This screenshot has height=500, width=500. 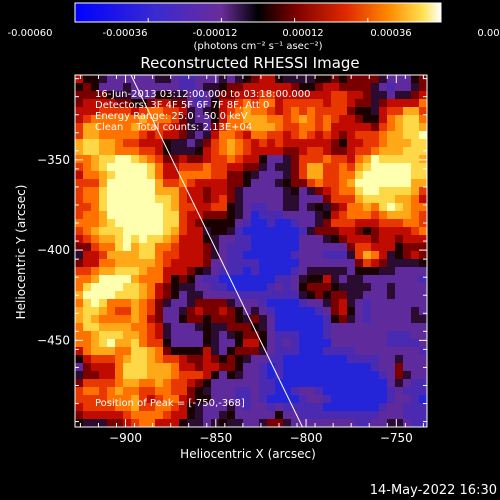 What do you see at coordinates (488, 33) in the screenshot?
I see `colorbar-tick-label: 0.00060` at bounding box center [488, 33].